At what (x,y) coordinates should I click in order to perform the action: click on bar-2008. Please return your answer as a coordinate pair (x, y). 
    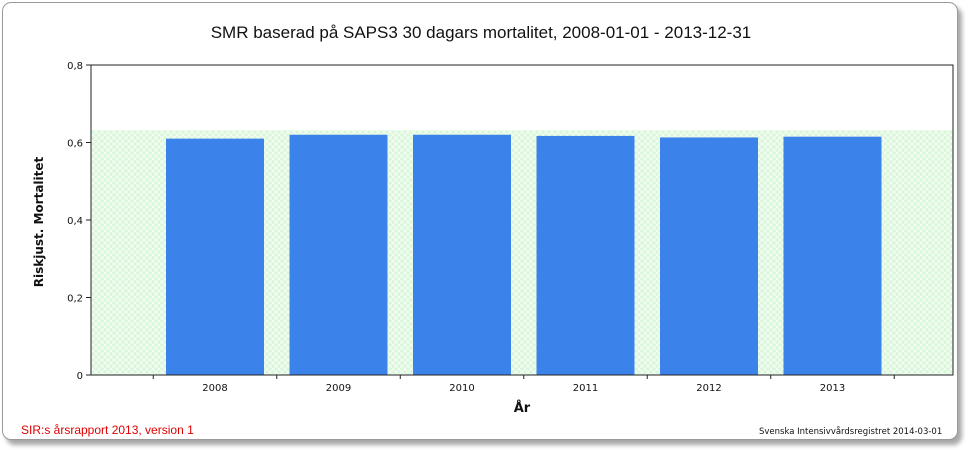
    Looking at the image, I should click on (215, 256).